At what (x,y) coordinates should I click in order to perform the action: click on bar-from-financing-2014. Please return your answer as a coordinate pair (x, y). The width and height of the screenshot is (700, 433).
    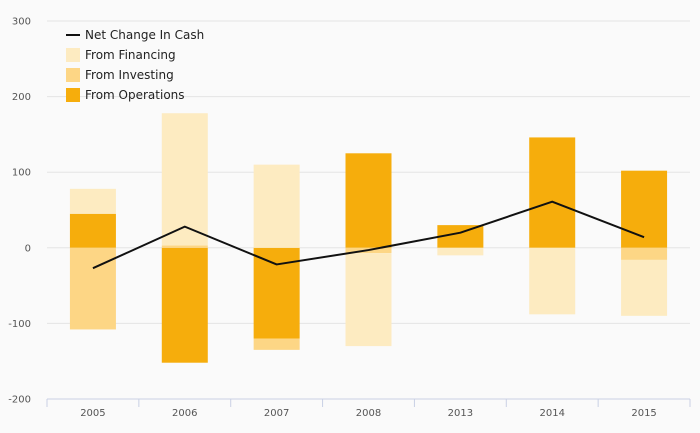
    Looking at the image, I should click on (552, 281).